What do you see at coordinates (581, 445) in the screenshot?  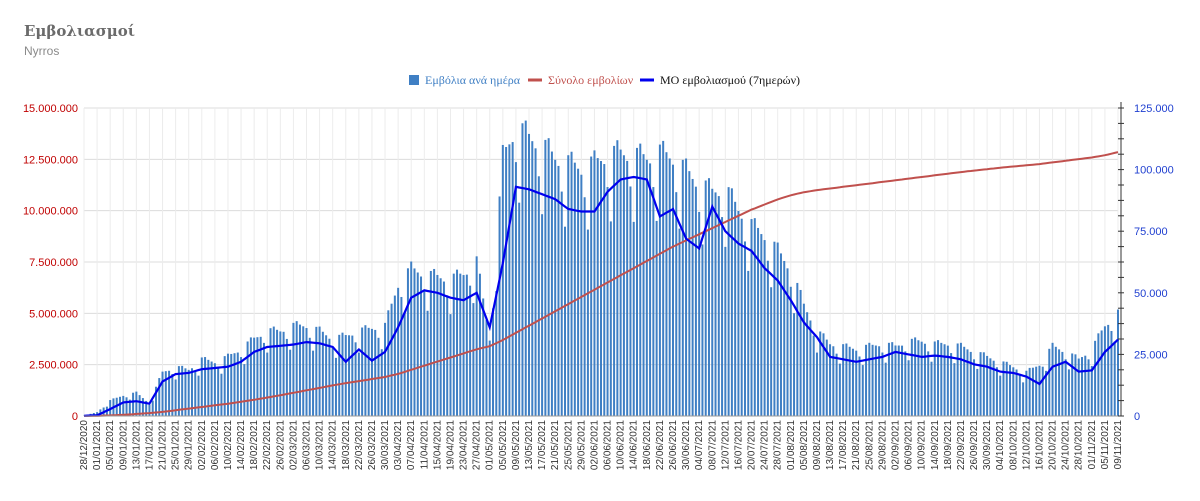 I see `x-tick-label: 29/05/2021` at bounding box center [581, 445].